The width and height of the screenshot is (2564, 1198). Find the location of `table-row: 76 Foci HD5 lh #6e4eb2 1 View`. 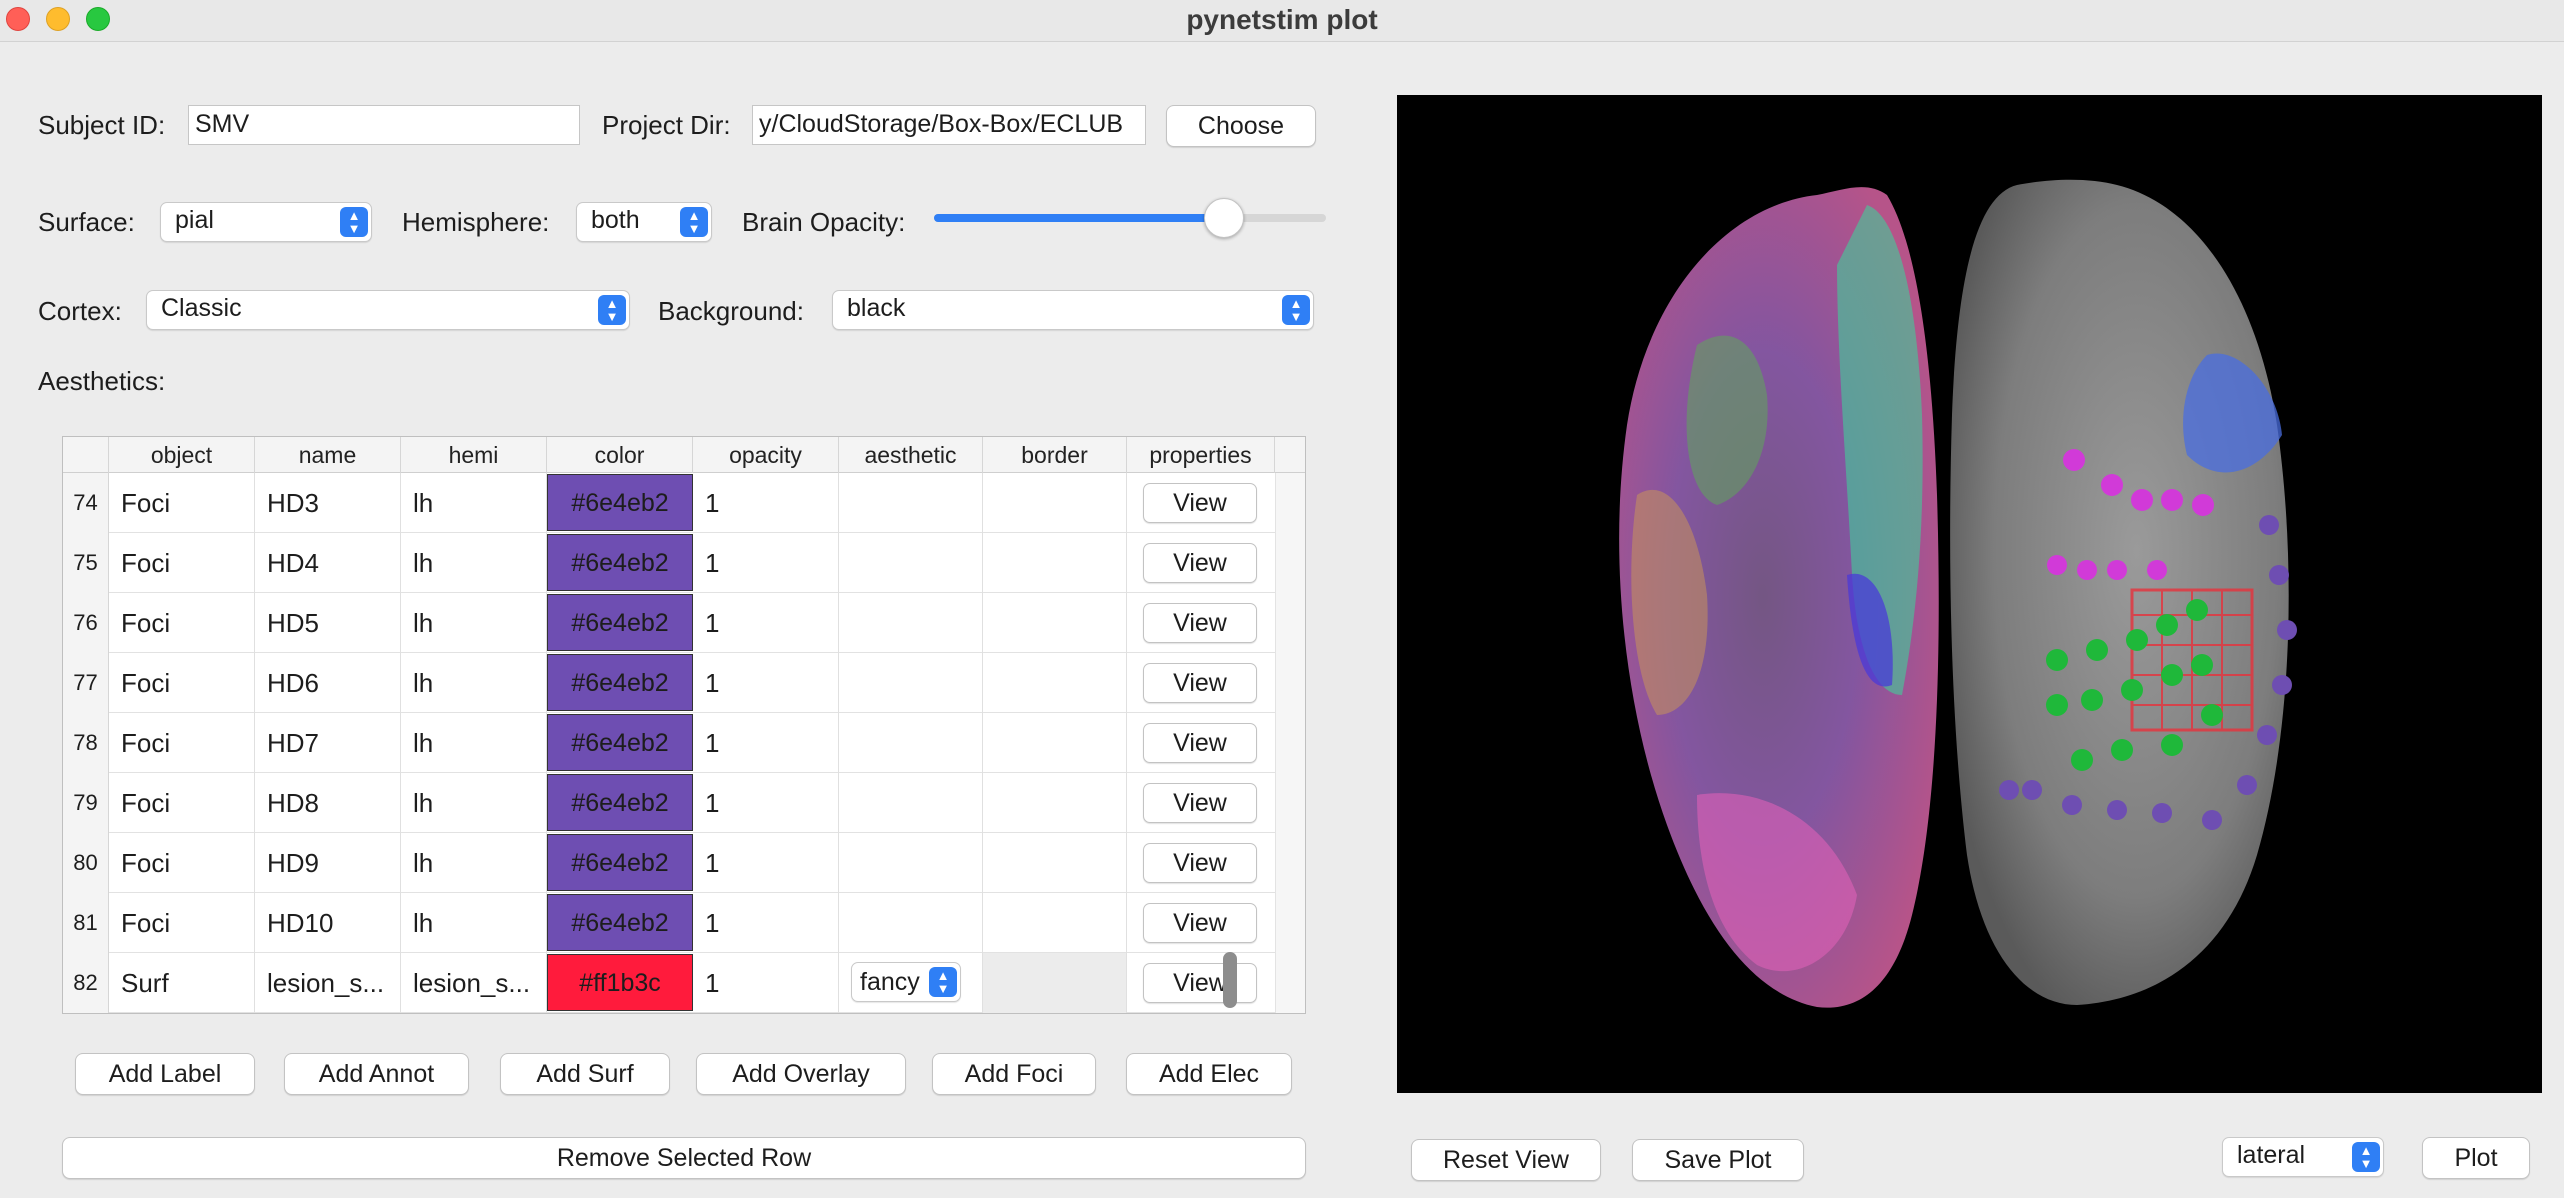

table-row: 76 Foci HD5 lh #6e4eb2 1 View is located at coordinates (669, 623).